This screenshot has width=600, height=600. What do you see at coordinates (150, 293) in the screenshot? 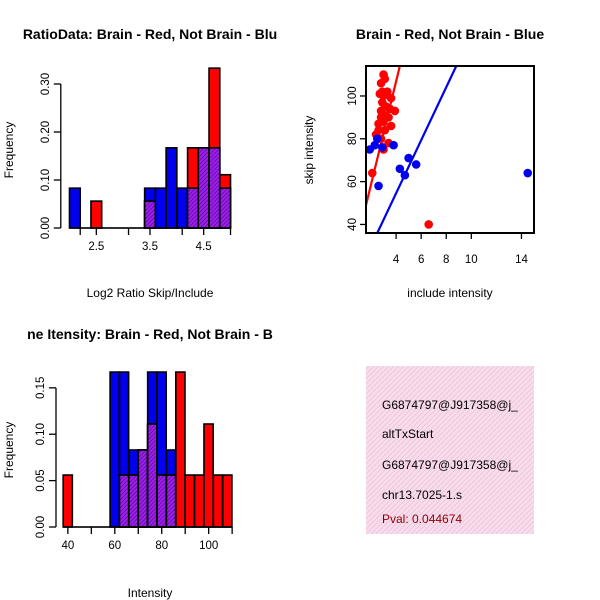
I see `x-axis-label: Log2 Ratio Skip/Include` at bounding box center [150, 293].